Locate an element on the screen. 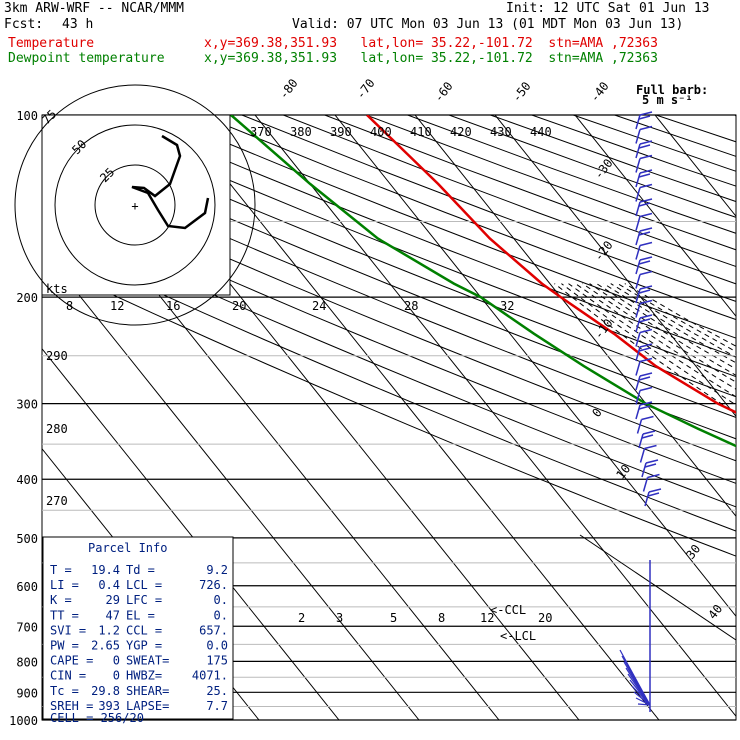 Image resolution: width=740 pixels, height=740 pixels. parcel-value: 7.7 is located at coordinates (217, 706).